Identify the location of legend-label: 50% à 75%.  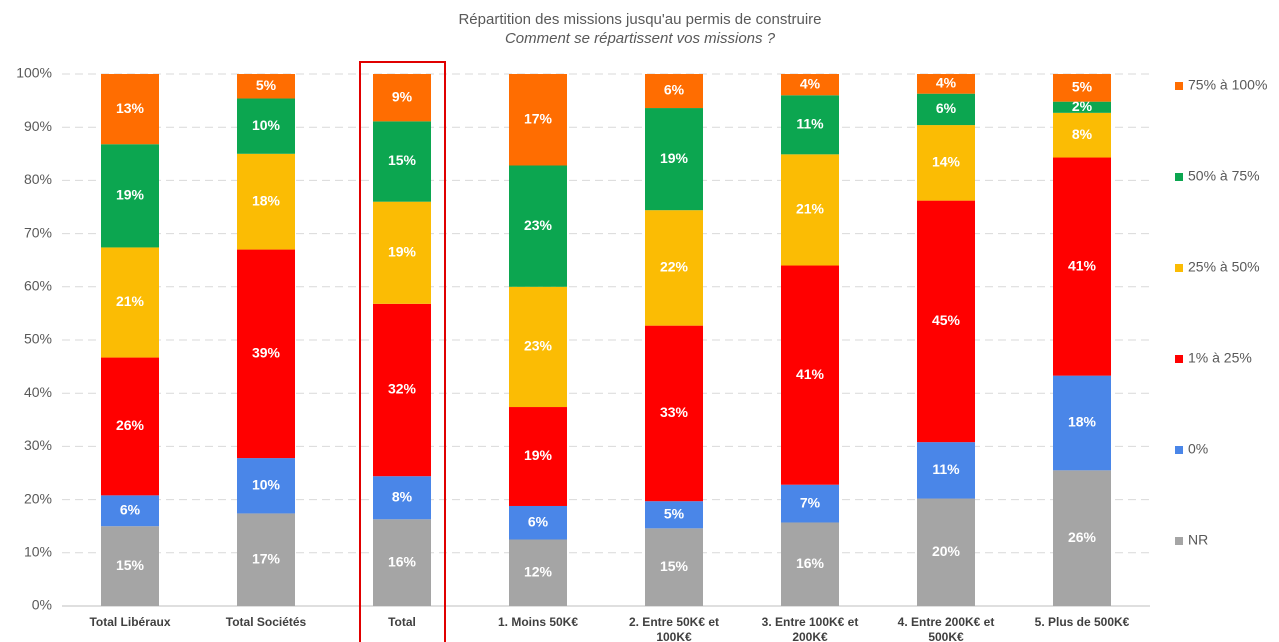
(1224, 176).